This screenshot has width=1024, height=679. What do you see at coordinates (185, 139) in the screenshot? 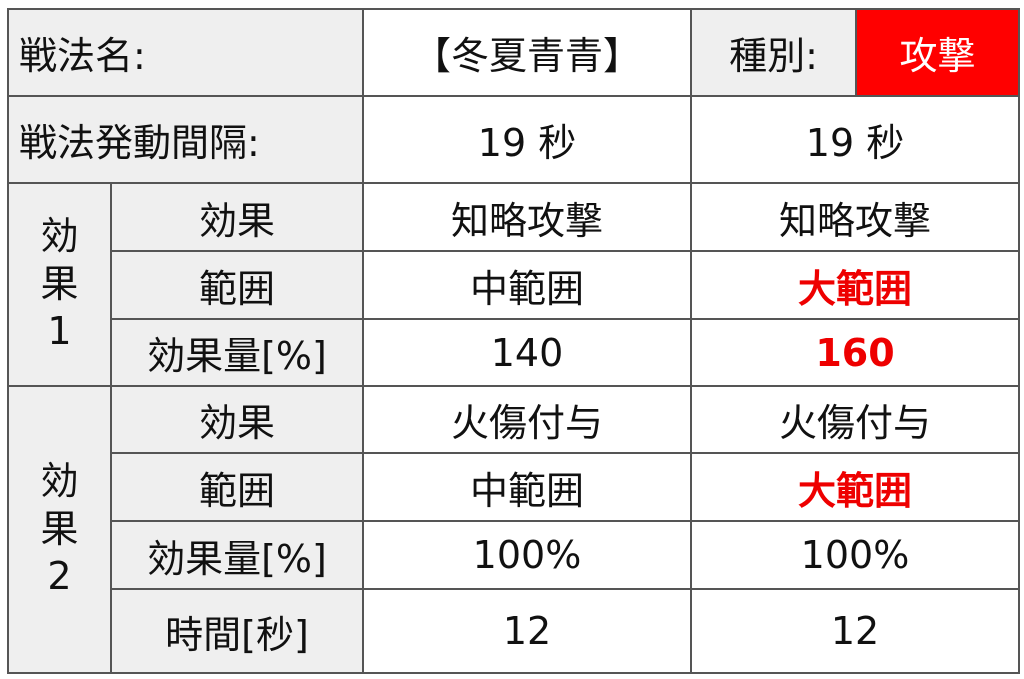
I see `interval-label: 戦法発動間隔:` at bounding box center [185, 139].